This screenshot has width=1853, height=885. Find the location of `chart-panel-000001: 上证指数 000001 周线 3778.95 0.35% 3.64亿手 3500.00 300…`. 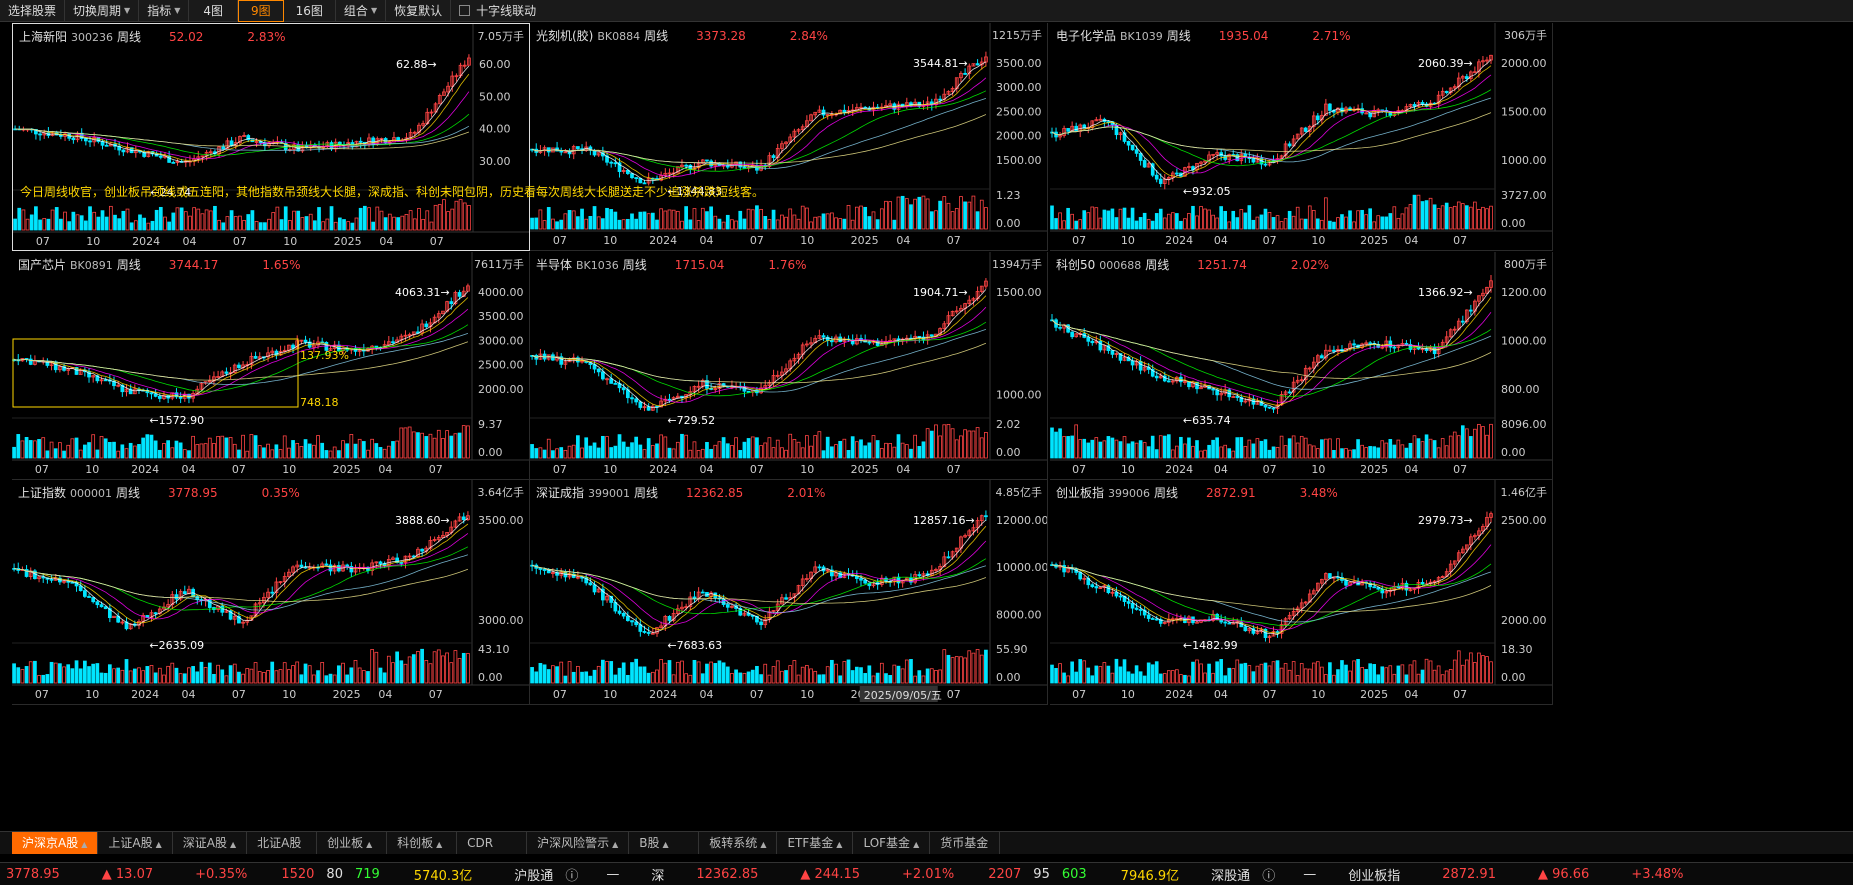

chart-panel-000001: 上证指数 000001 周线 3778.95 0.35% 3.64亿手 3500.00 300… is located at coordinates (271, 592).